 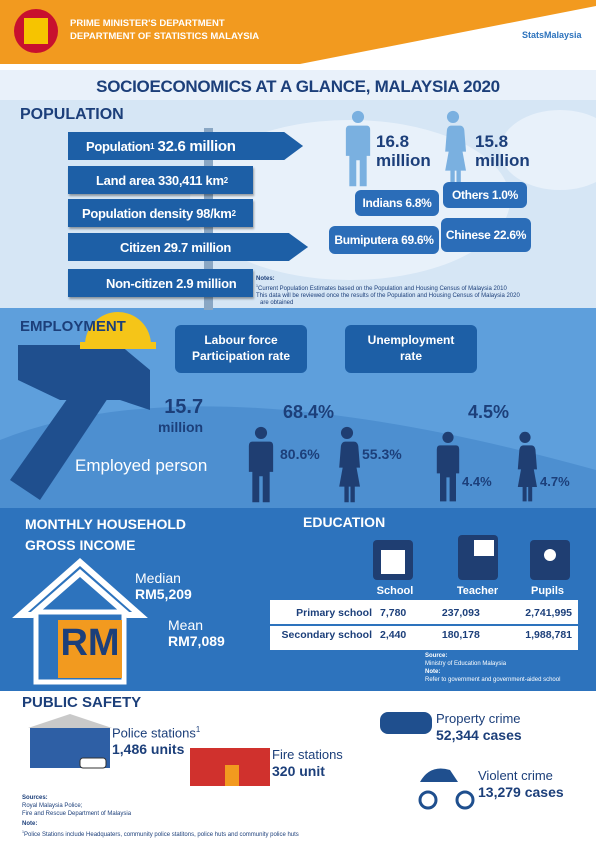 What do you see at coordinates (265, 279) in the screenshot?
I see `notes-title: Notes:` at bounding box center [265, 279].